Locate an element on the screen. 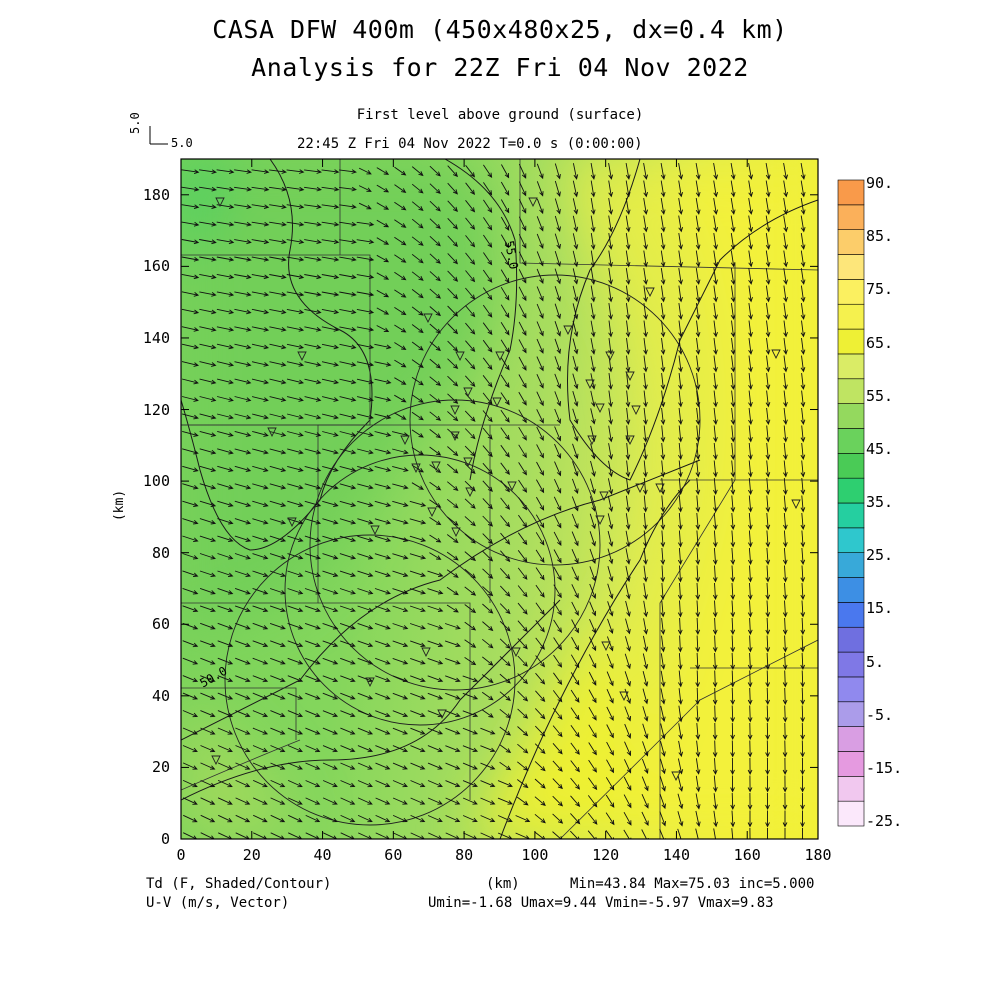 The height and width of the screenshot is (1000, 1000). contour-path is located at coordinates (441, 600).